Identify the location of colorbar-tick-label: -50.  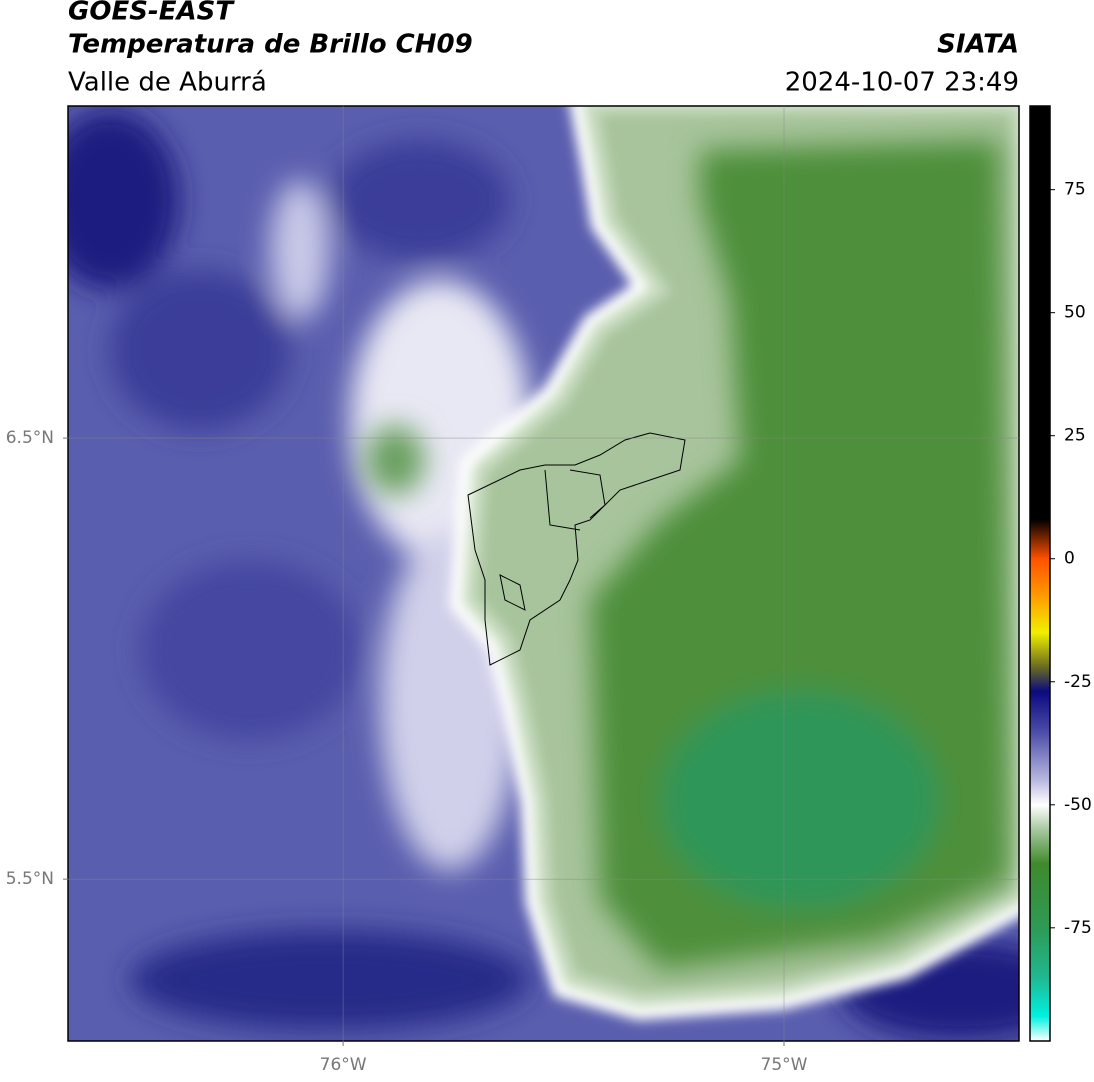
(1078, 805).